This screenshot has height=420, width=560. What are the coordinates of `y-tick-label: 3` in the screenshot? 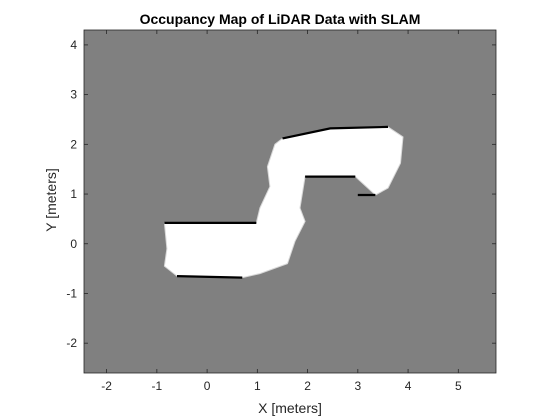 It's located at (73, 95).